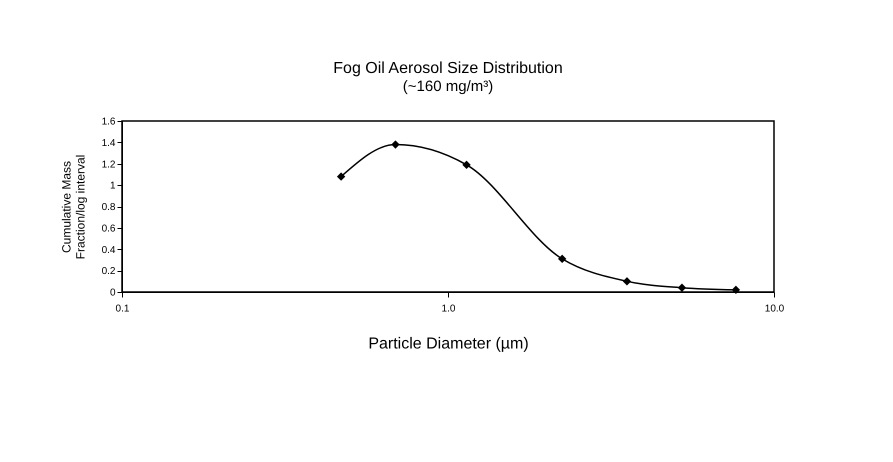 The height and width of the screenshot is (462, 893). I want to click on x-tick-label: 10.0, so click(774, 309).